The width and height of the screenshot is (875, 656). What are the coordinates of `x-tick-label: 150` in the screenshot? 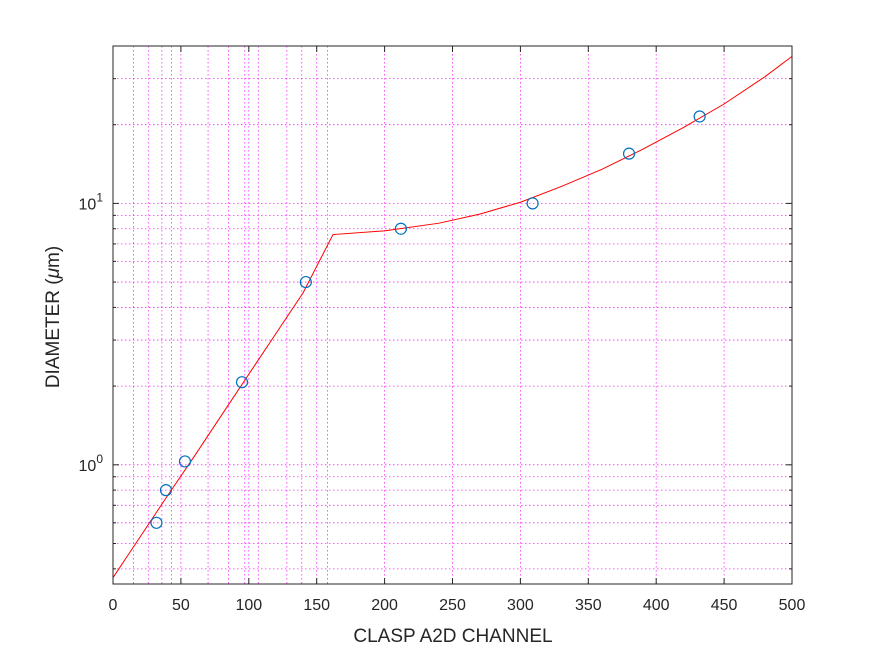 It's located at (316, 605).